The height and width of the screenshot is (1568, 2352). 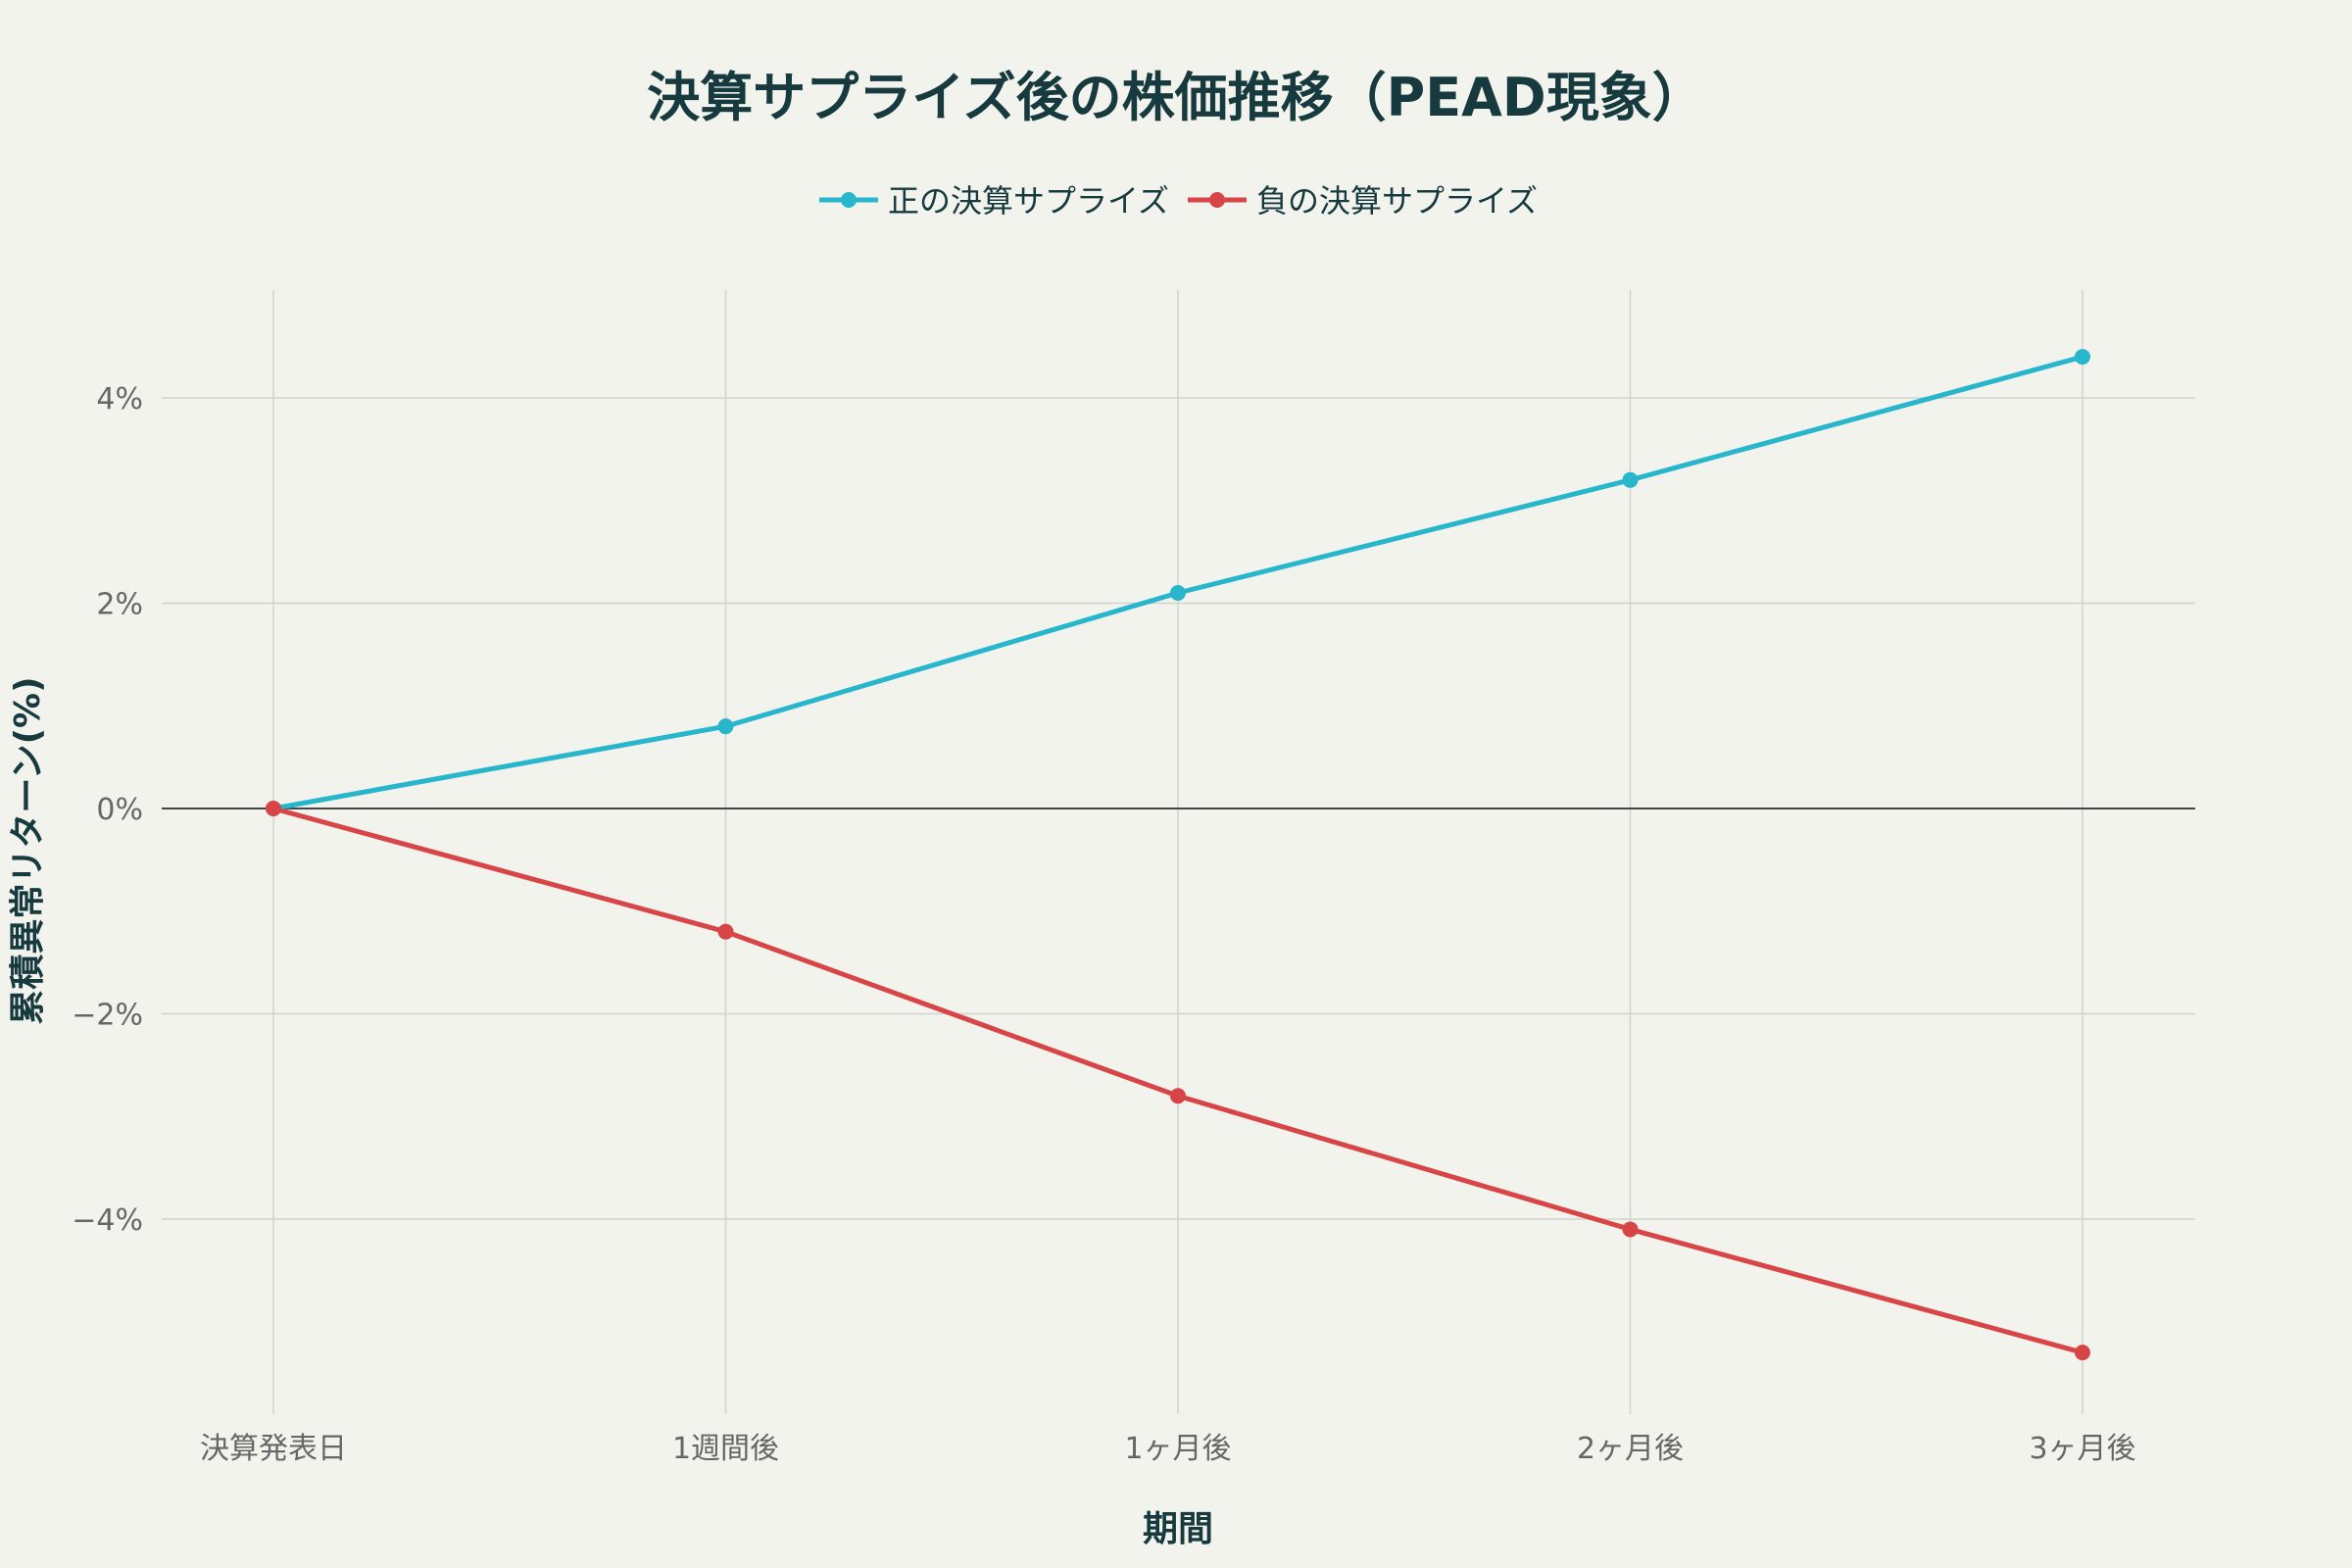 I want to click on legend-label-negative: 負の決算サプライズ, so click(x=1397, y=201).